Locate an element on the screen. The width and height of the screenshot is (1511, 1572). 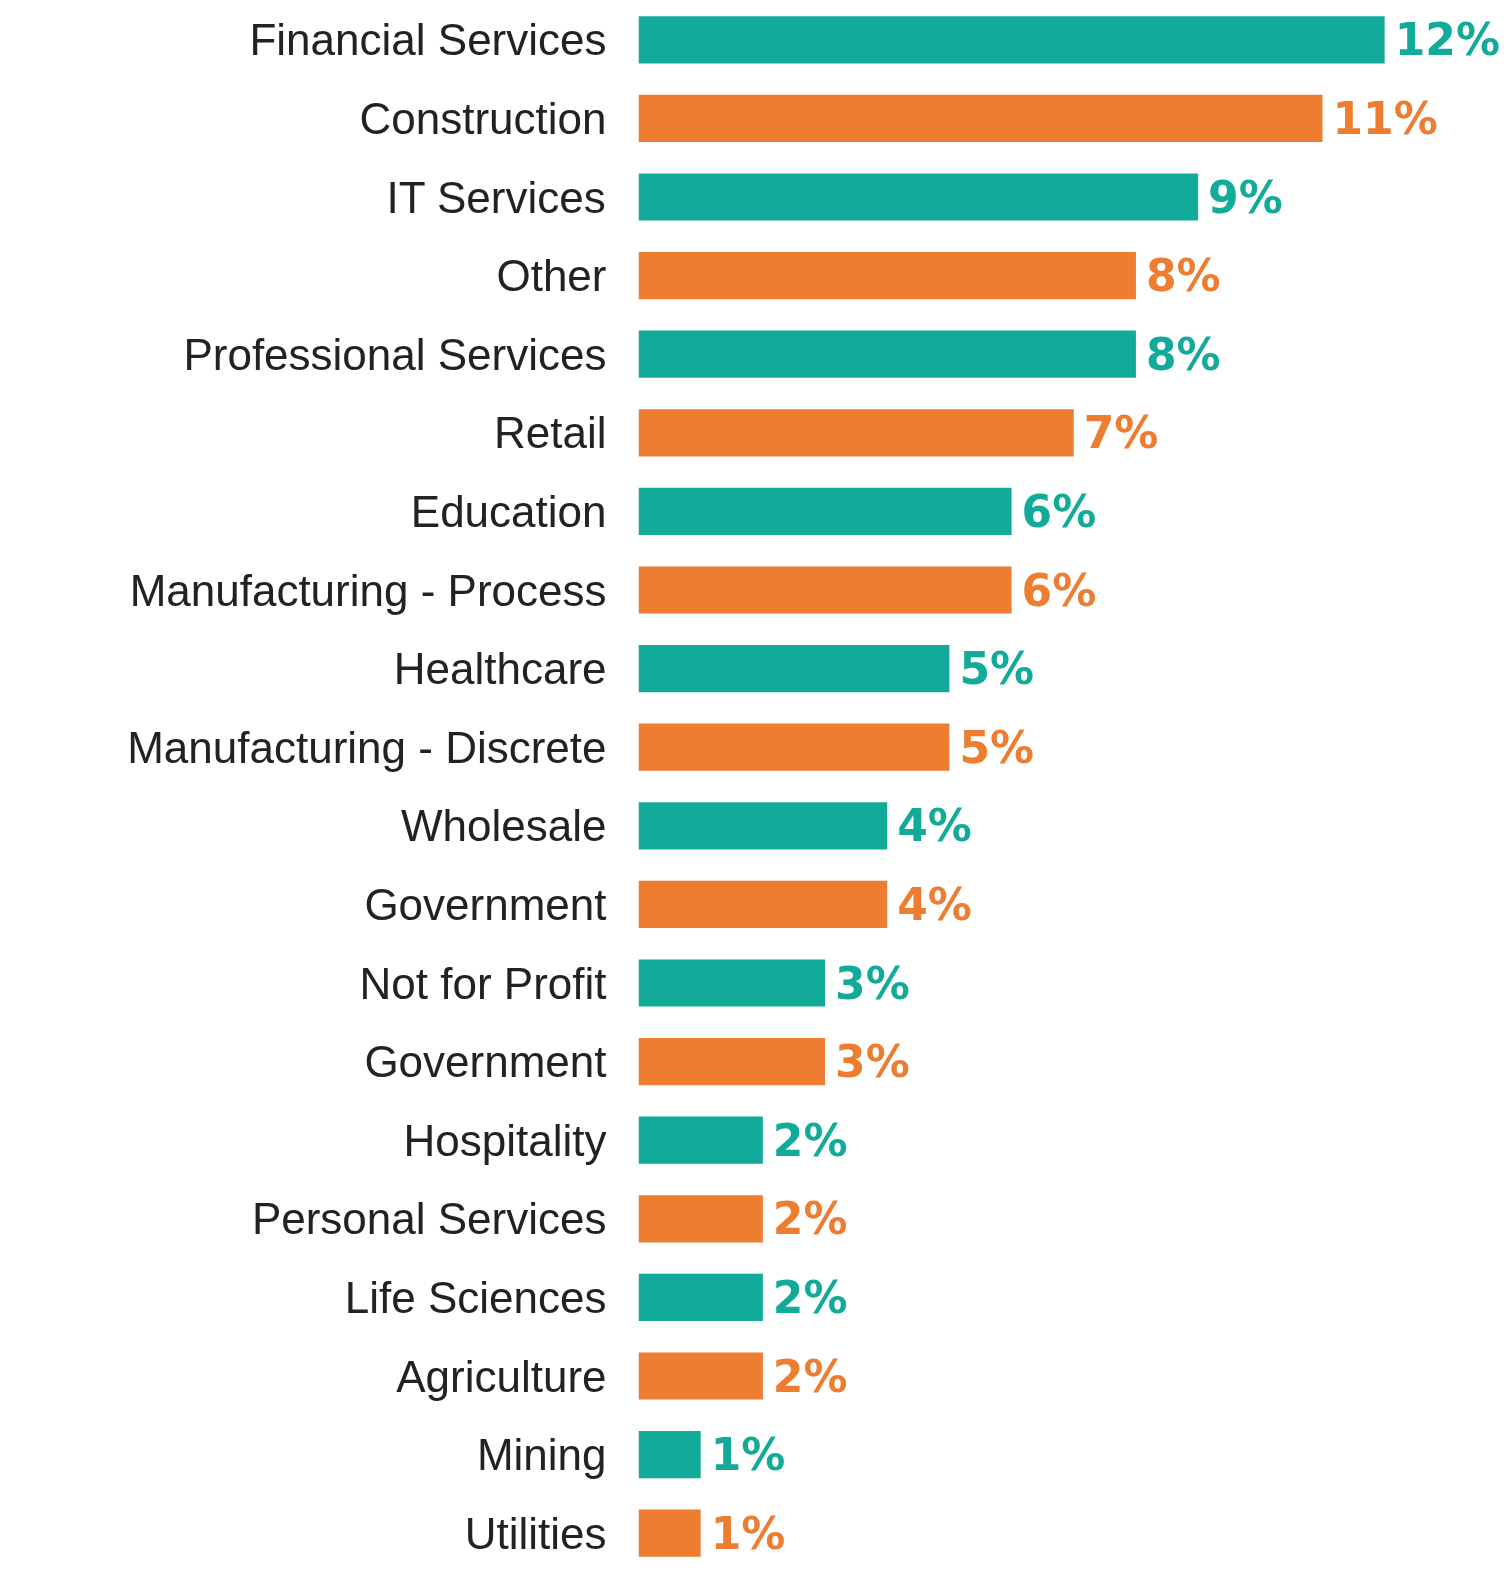
y-tick-label: Mining is located at coordinates (541, 1455).